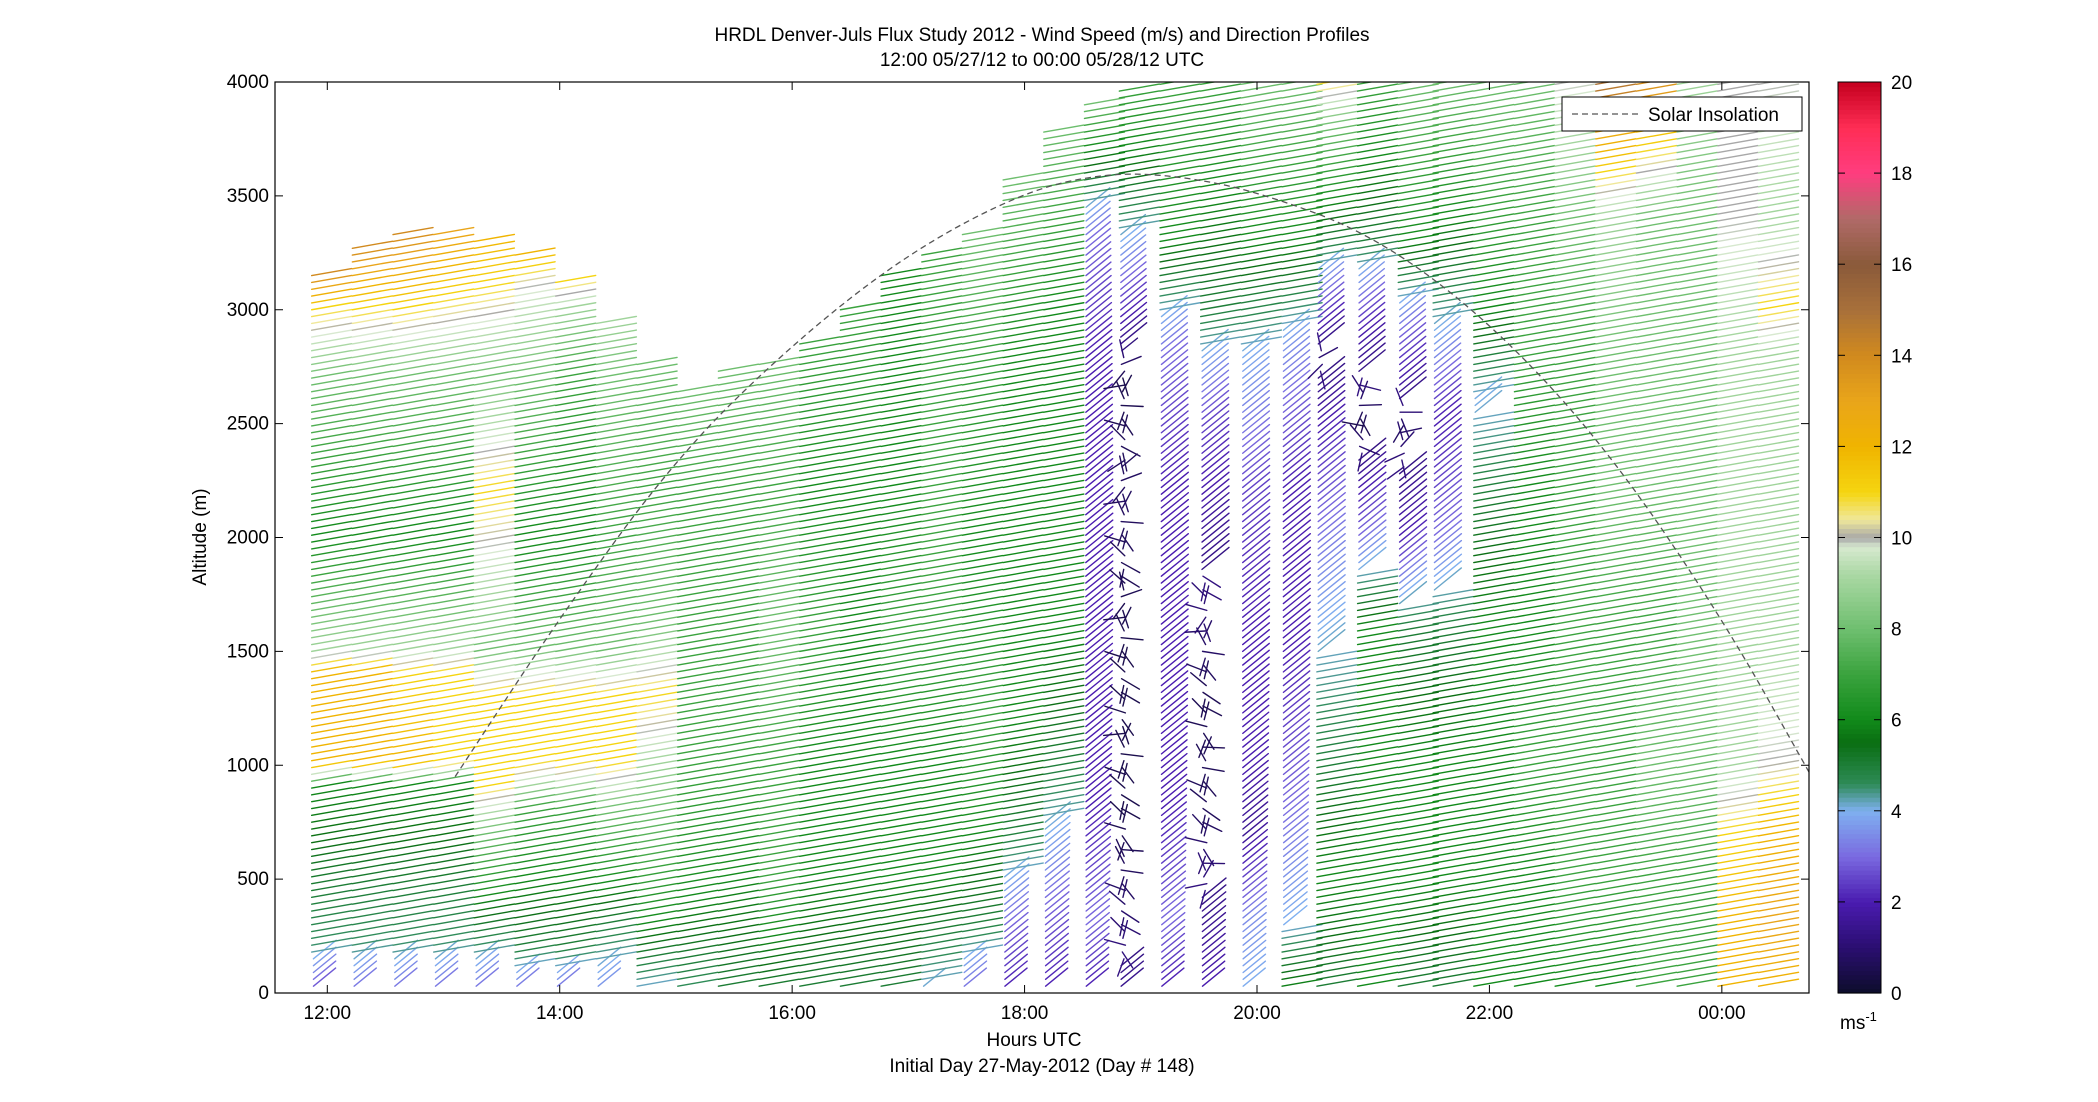 The image size is (2098, 1102). What do you see at coordinates (1896, 630) in the screenshot?
I see `colorbar-tick-label: 8` at bounding box center [1896, 630].